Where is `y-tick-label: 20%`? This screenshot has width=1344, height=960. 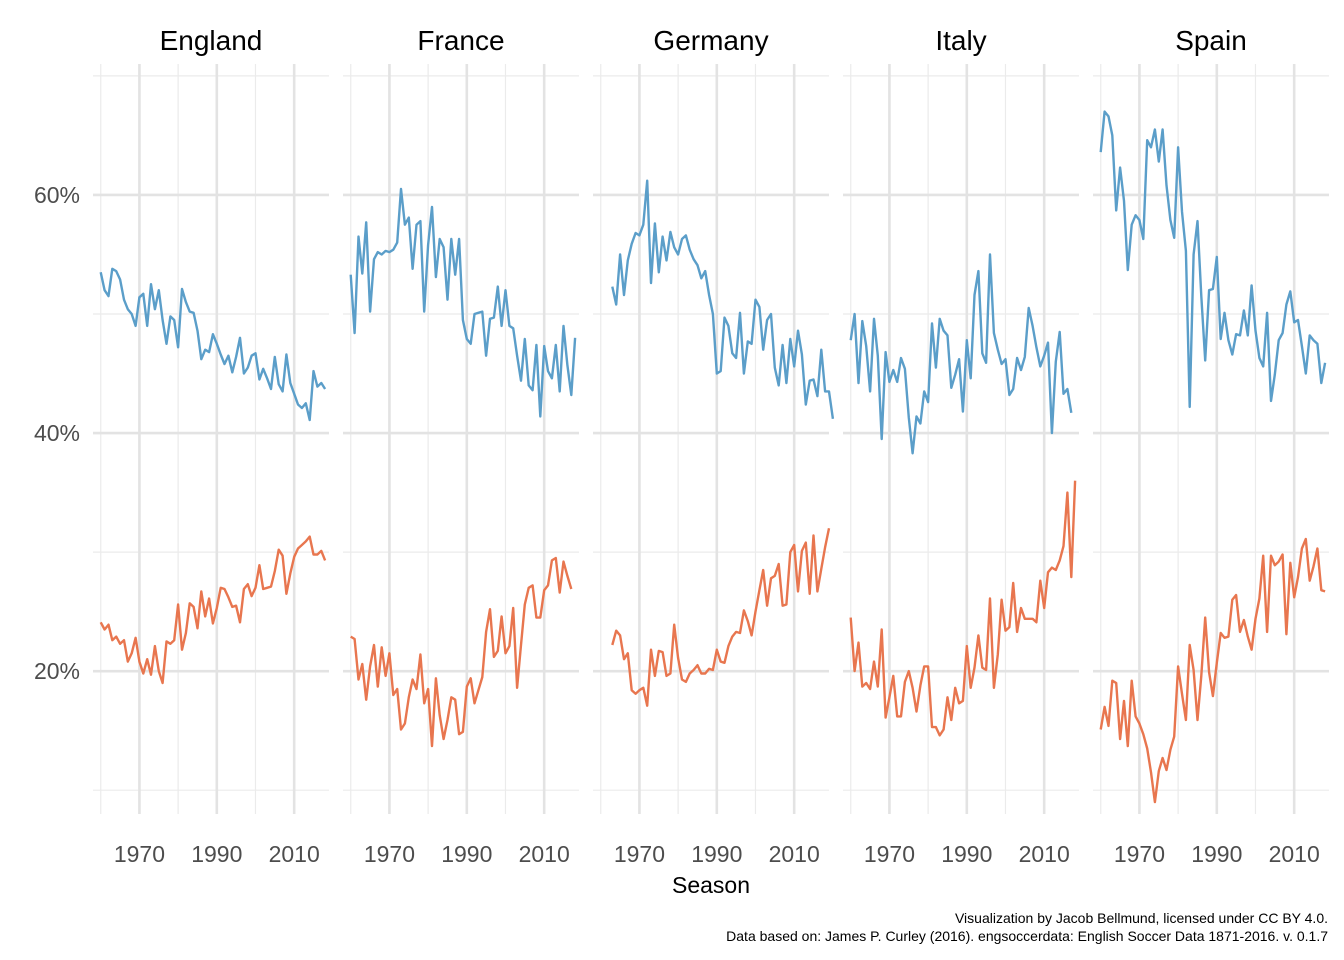
y-tick-label: 20% is located at coordinates (57, 671).